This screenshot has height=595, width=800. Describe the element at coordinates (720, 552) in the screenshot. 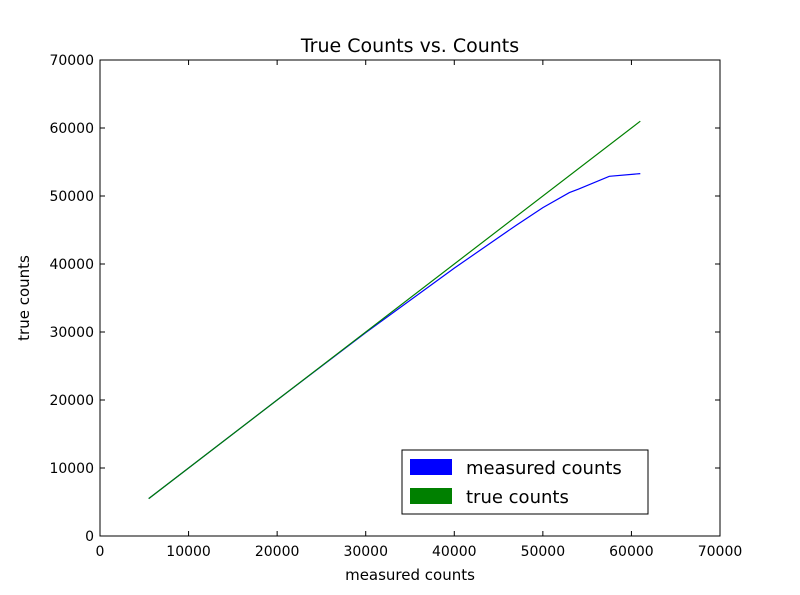

I see `x-tick-label: 70000` at that location.